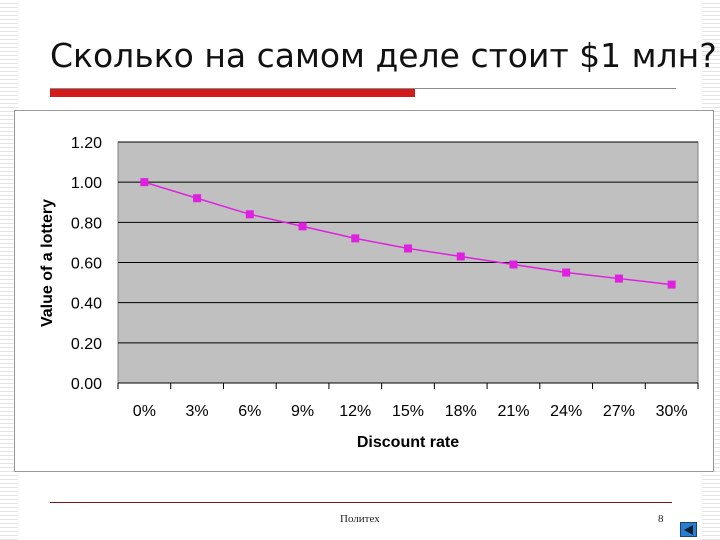 Image resolution: width=720 pixels, height=540 pixels. Describe the element at coordinates (86, 183) in the screenshot. I see `y-tick-label: 1.00` at that location.